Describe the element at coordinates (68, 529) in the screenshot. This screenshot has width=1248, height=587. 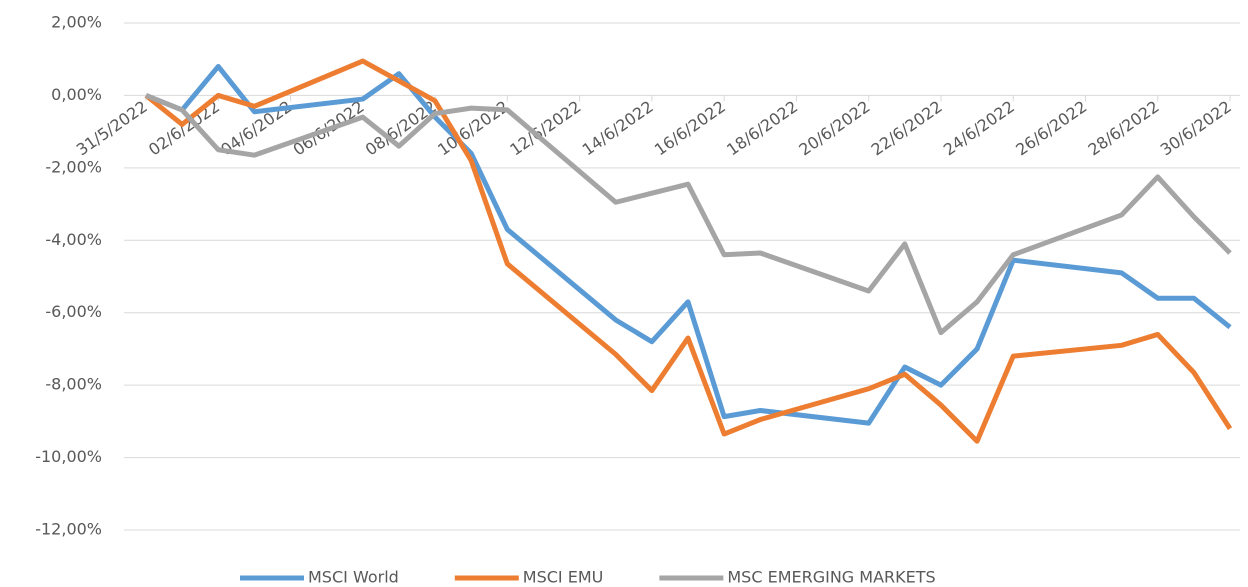
I see `y-tick-label: -12,00%` at that location.